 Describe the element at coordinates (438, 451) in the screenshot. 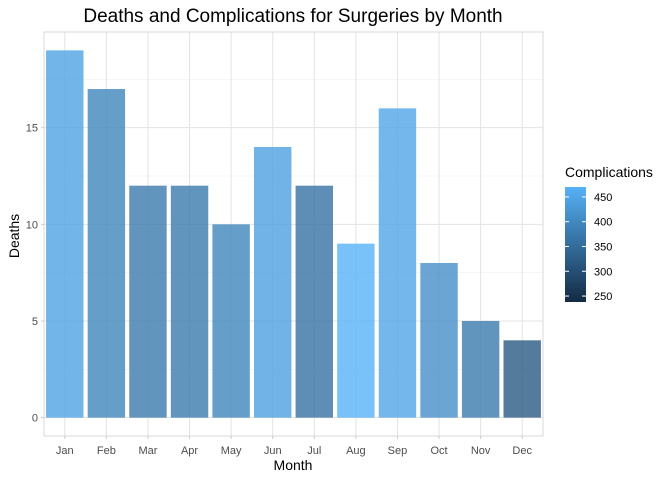

I see `x-tick-label: Oct` at that location.